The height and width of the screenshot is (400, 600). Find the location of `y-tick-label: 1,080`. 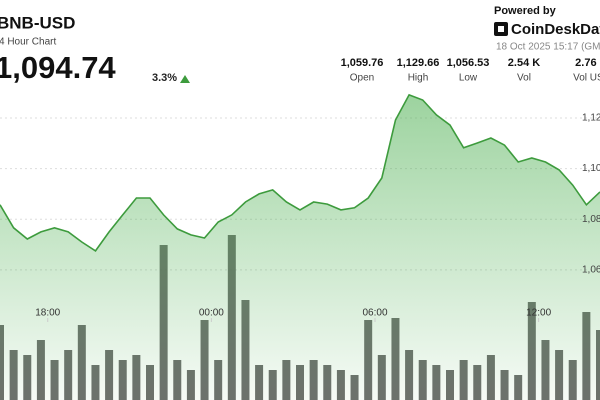

y-tick-label: 1,080 is located at coordinates (591, 219).